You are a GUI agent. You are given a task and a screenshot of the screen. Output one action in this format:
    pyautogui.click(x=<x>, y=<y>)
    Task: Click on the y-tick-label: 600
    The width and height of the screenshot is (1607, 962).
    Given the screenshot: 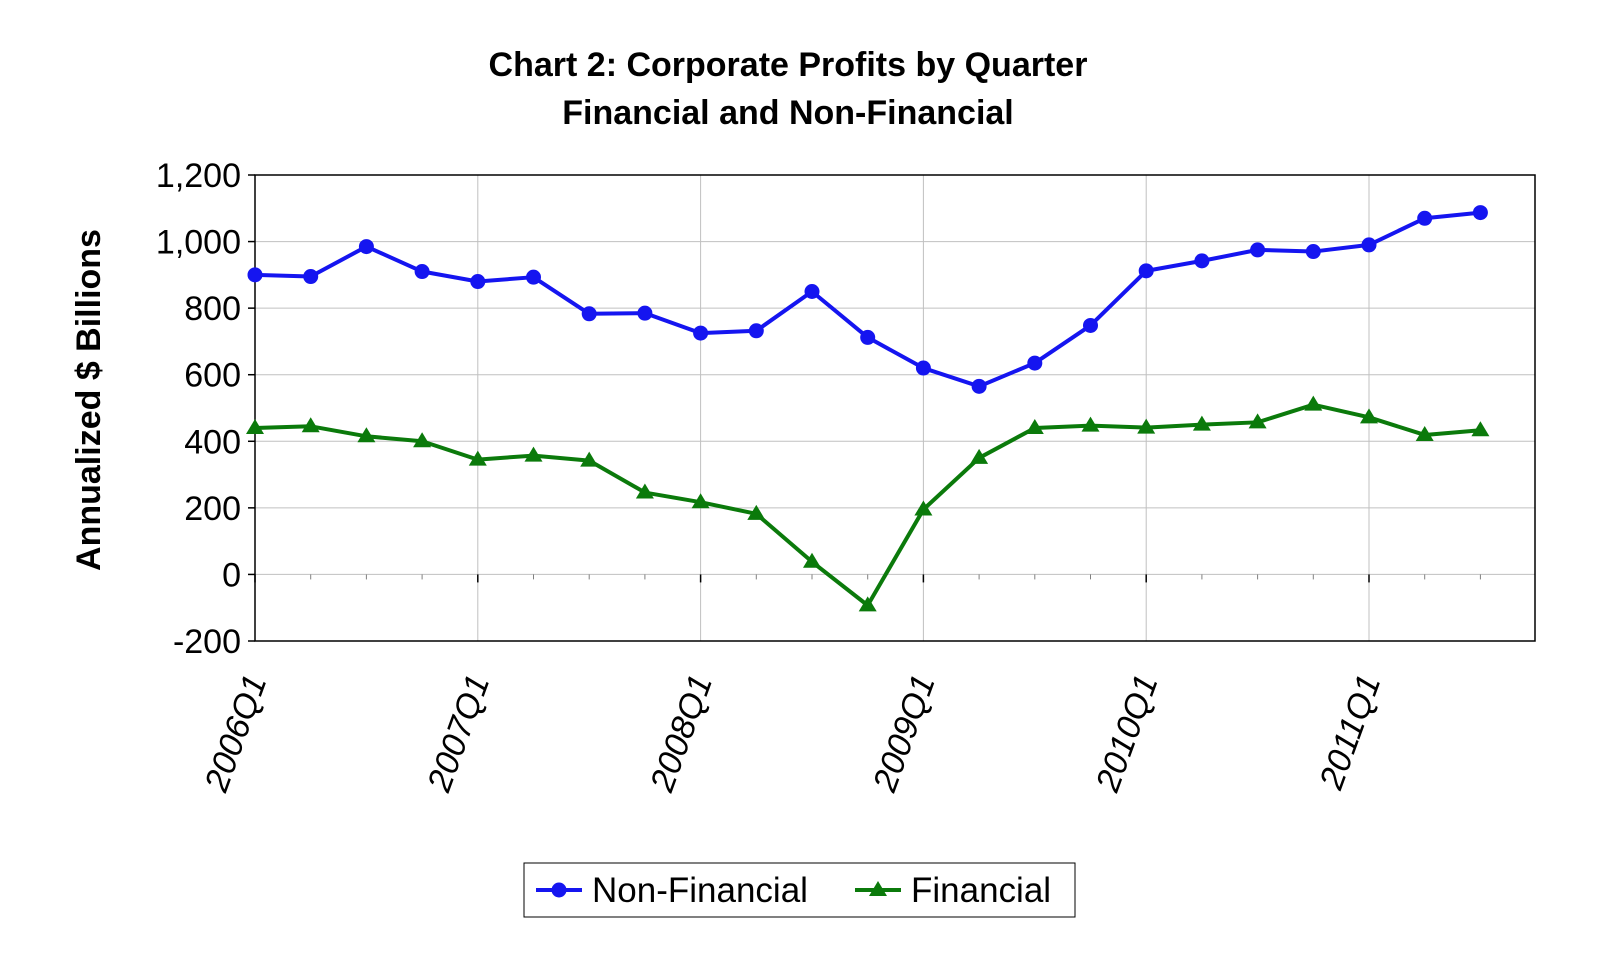 What is the action you would take?
    pyautogui.click(x=212, y=376)
    